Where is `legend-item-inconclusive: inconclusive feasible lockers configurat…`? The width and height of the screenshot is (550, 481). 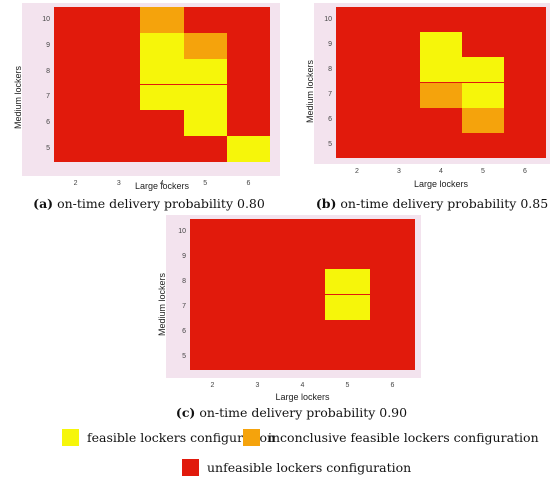
legend-item-inconclusive: inconclusive feasible lockers configurat… is located at coordinates (391, 437).